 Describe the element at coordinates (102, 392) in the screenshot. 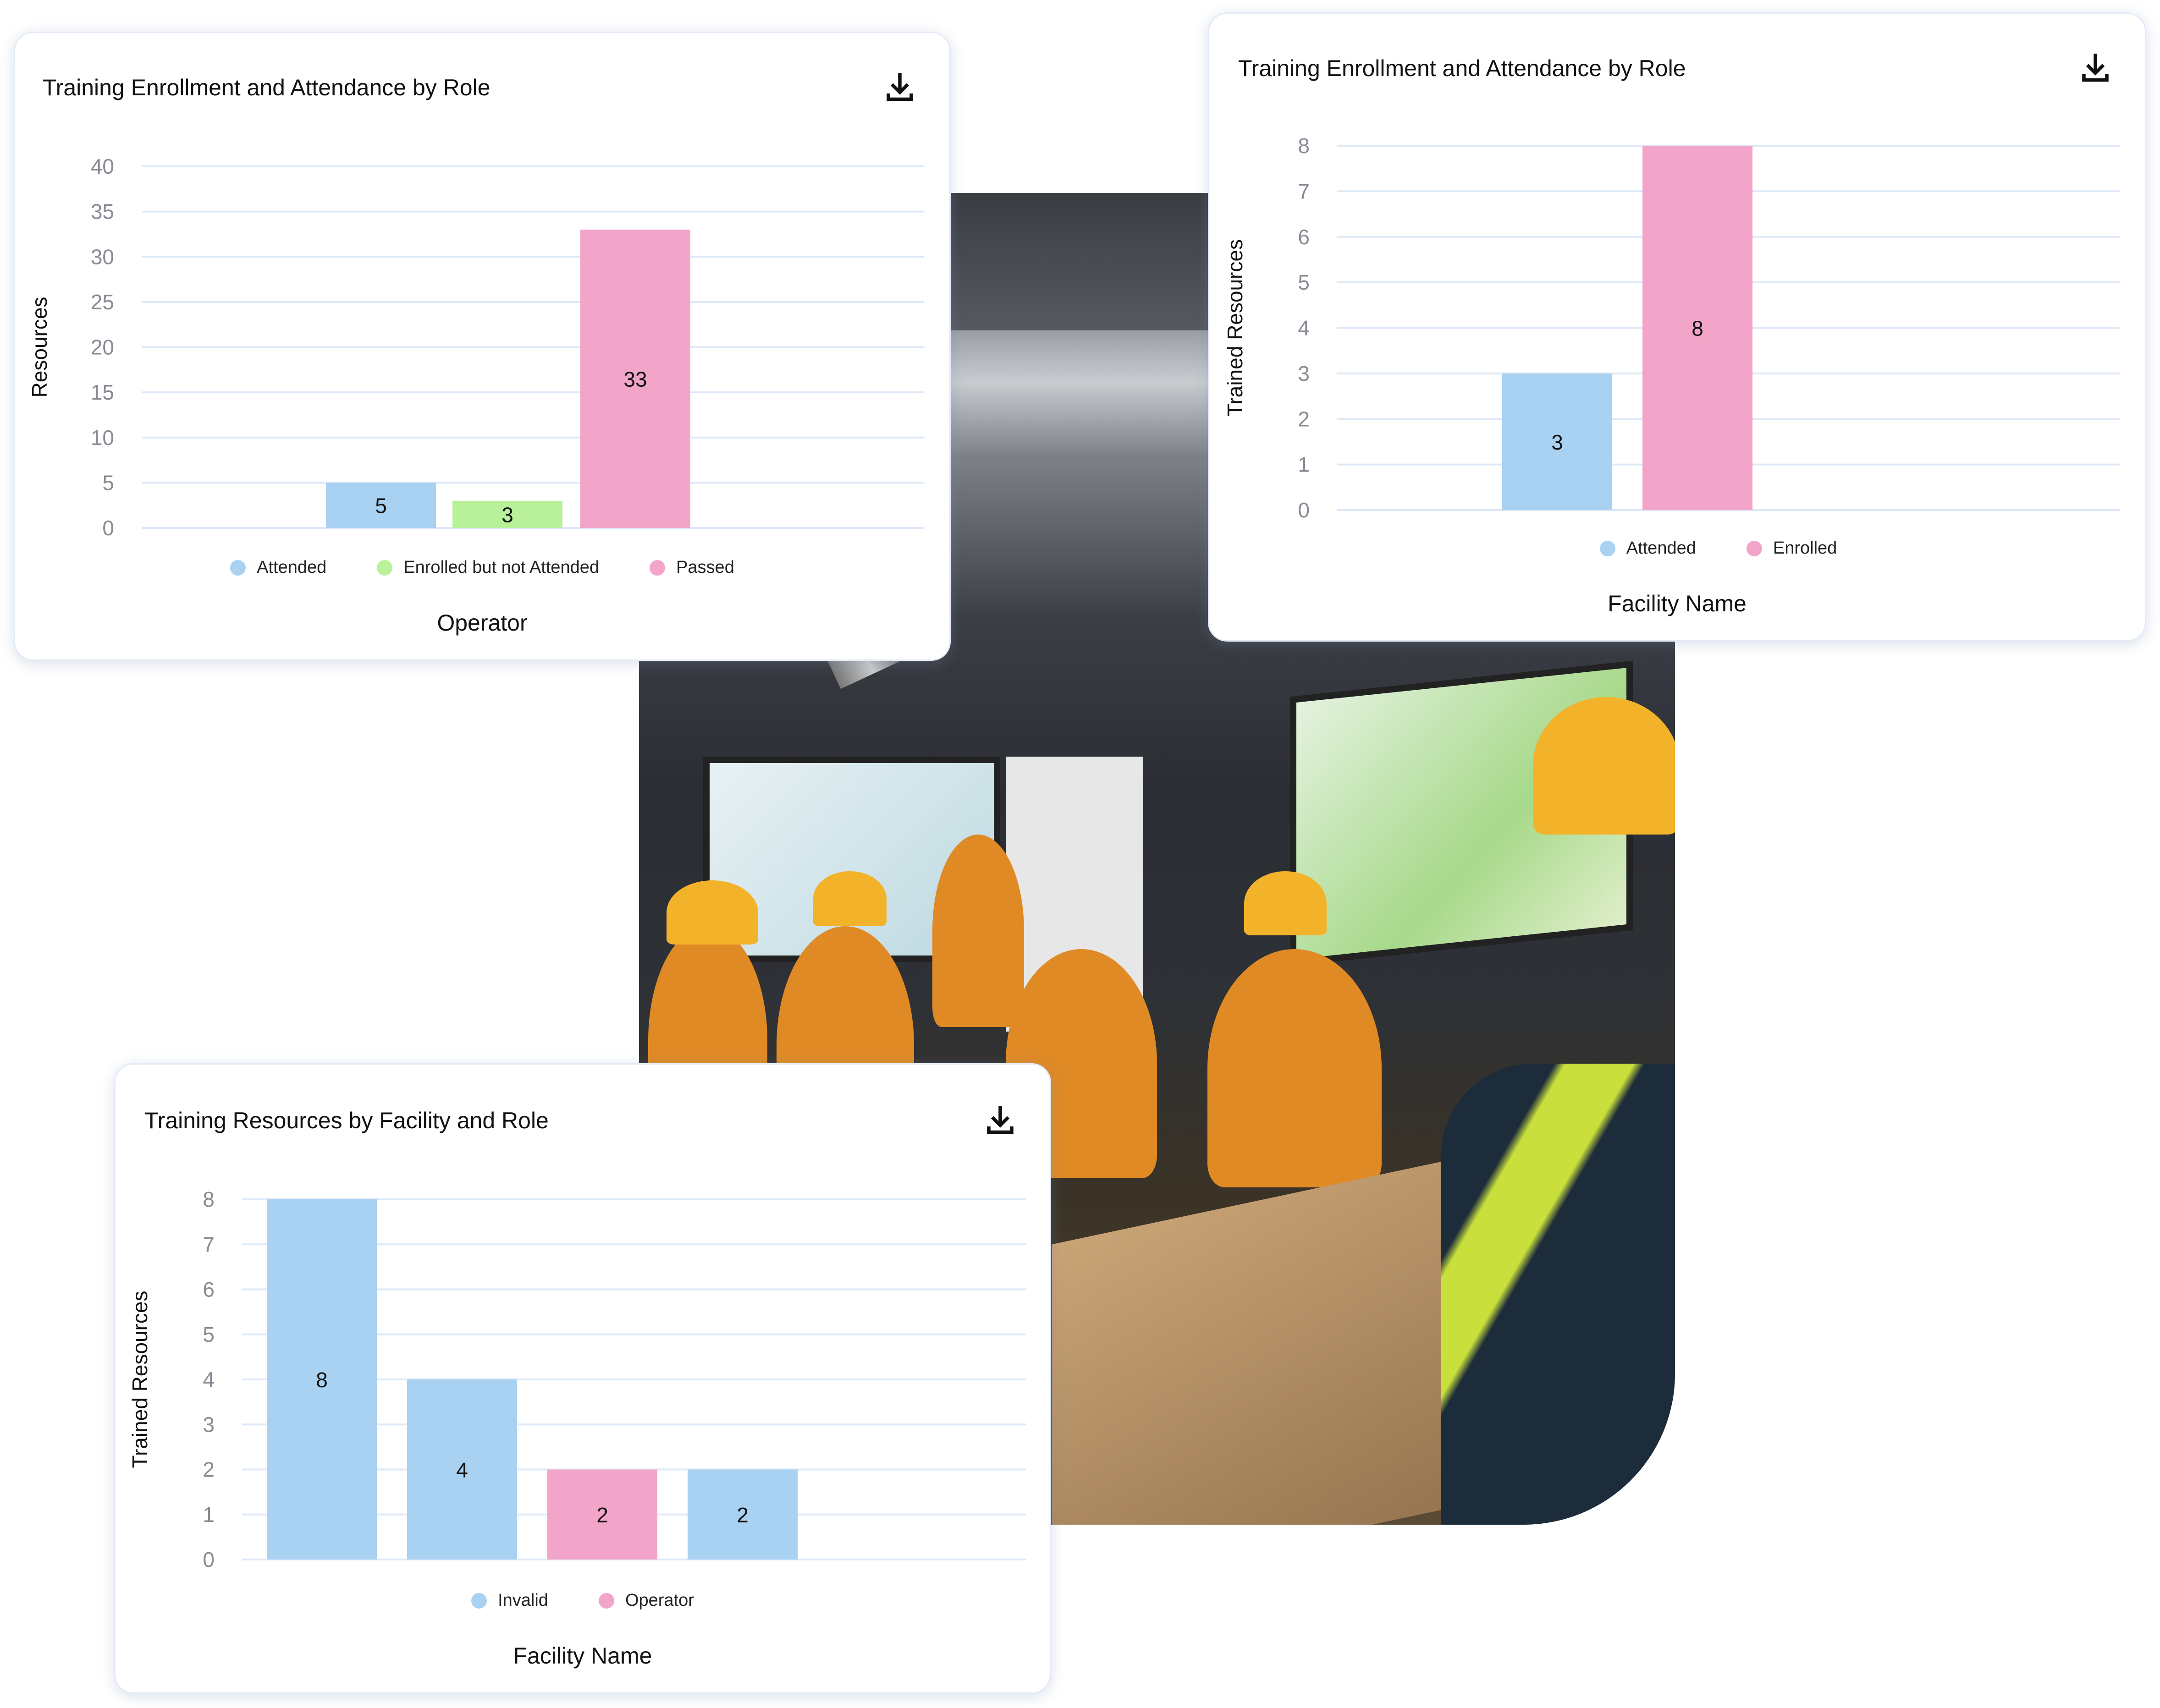

I see `y-tick-label: 15` at that location.